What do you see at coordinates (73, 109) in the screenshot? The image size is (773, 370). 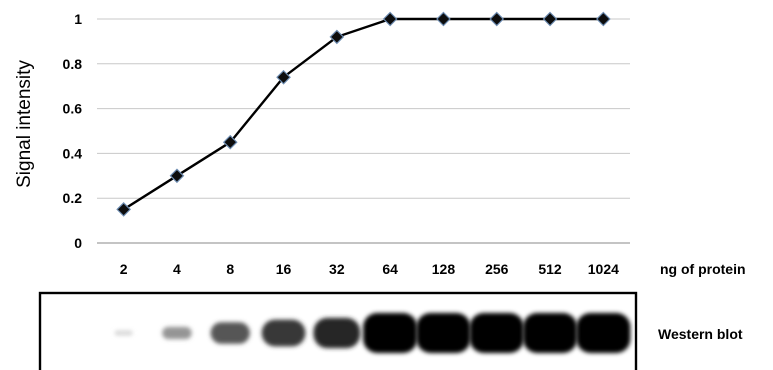 I see `y-tick-label: 0.6` at bounding box center [73, 109].